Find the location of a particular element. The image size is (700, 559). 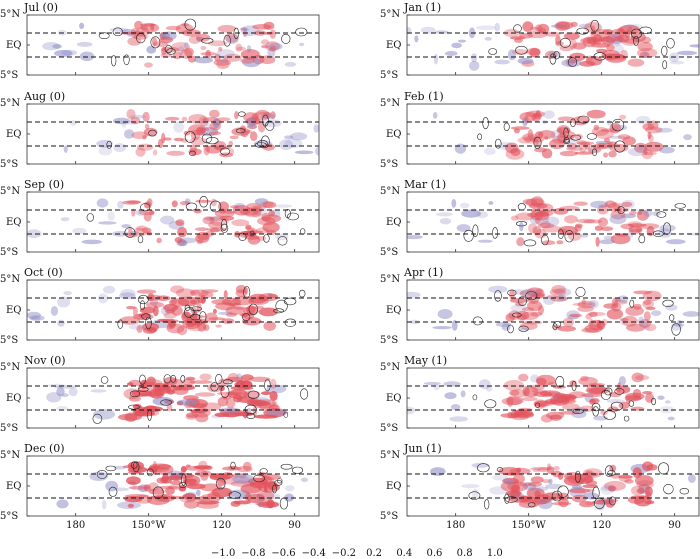

panel-title: Mar (1) is located at coordinates (425, 184).